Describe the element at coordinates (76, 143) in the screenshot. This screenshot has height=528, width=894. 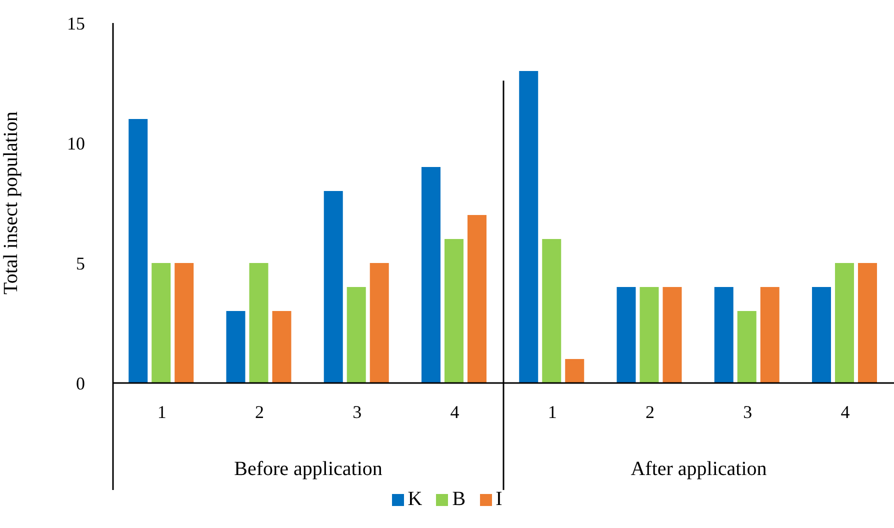
I see `y-tick-label: 10` at that location.